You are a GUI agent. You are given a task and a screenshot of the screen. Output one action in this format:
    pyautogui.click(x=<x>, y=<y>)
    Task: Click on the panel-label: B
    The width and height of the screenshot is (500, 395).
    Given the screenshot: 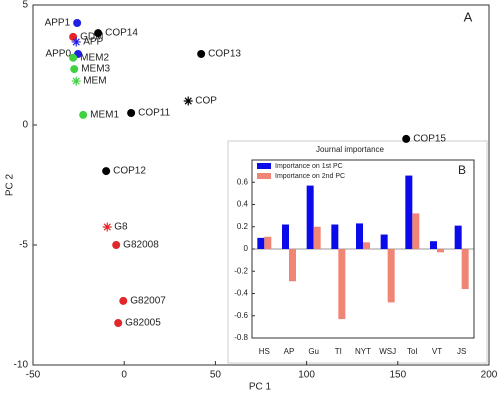 What is the action you would take?
    pyautogui.click(x=462, y=170)
    